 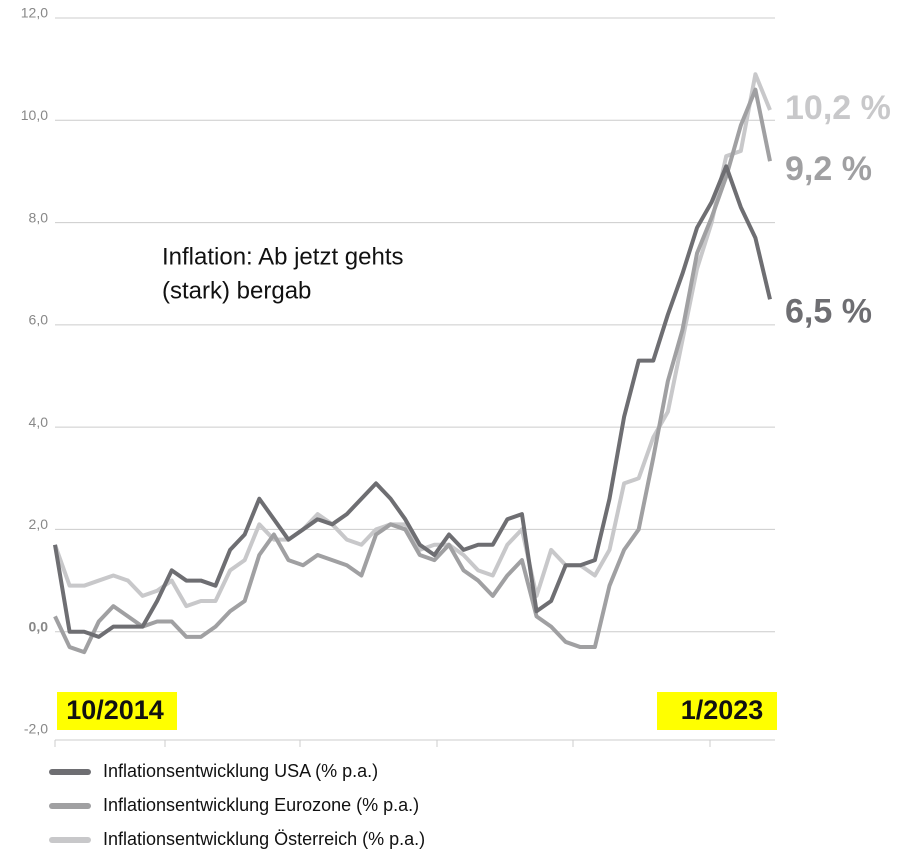 What do you see at coordinates (283, 256) in the screenshot?
I see `annotation: Inflation: Ab jetzt gehts` at bounding box center [283, 256].